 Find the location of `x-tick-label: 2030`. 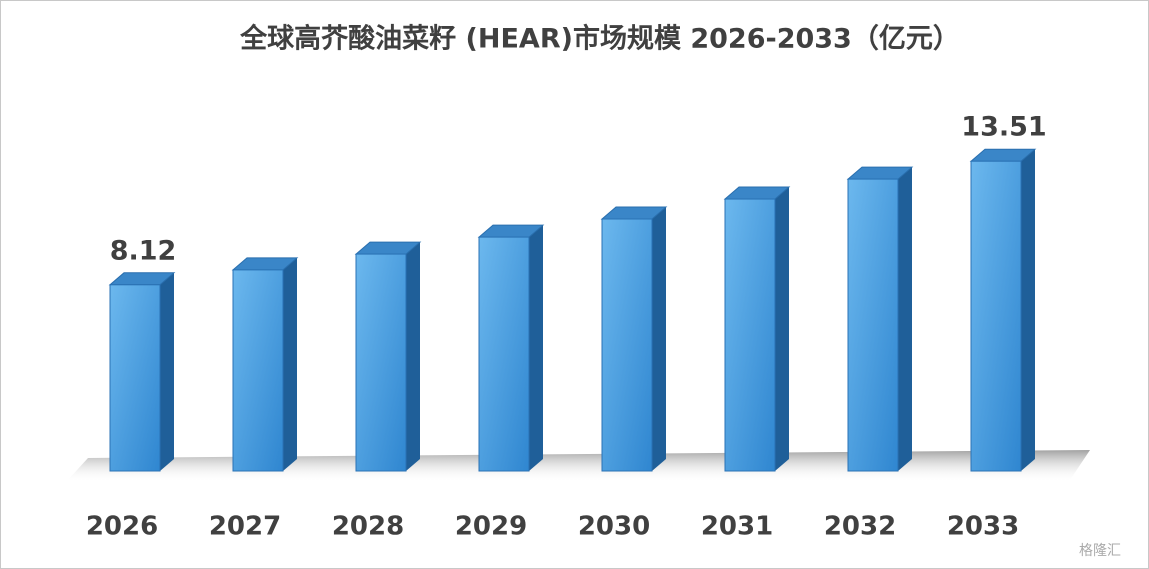

x-tick-label: 2030 is located at coordinates (614, 527).